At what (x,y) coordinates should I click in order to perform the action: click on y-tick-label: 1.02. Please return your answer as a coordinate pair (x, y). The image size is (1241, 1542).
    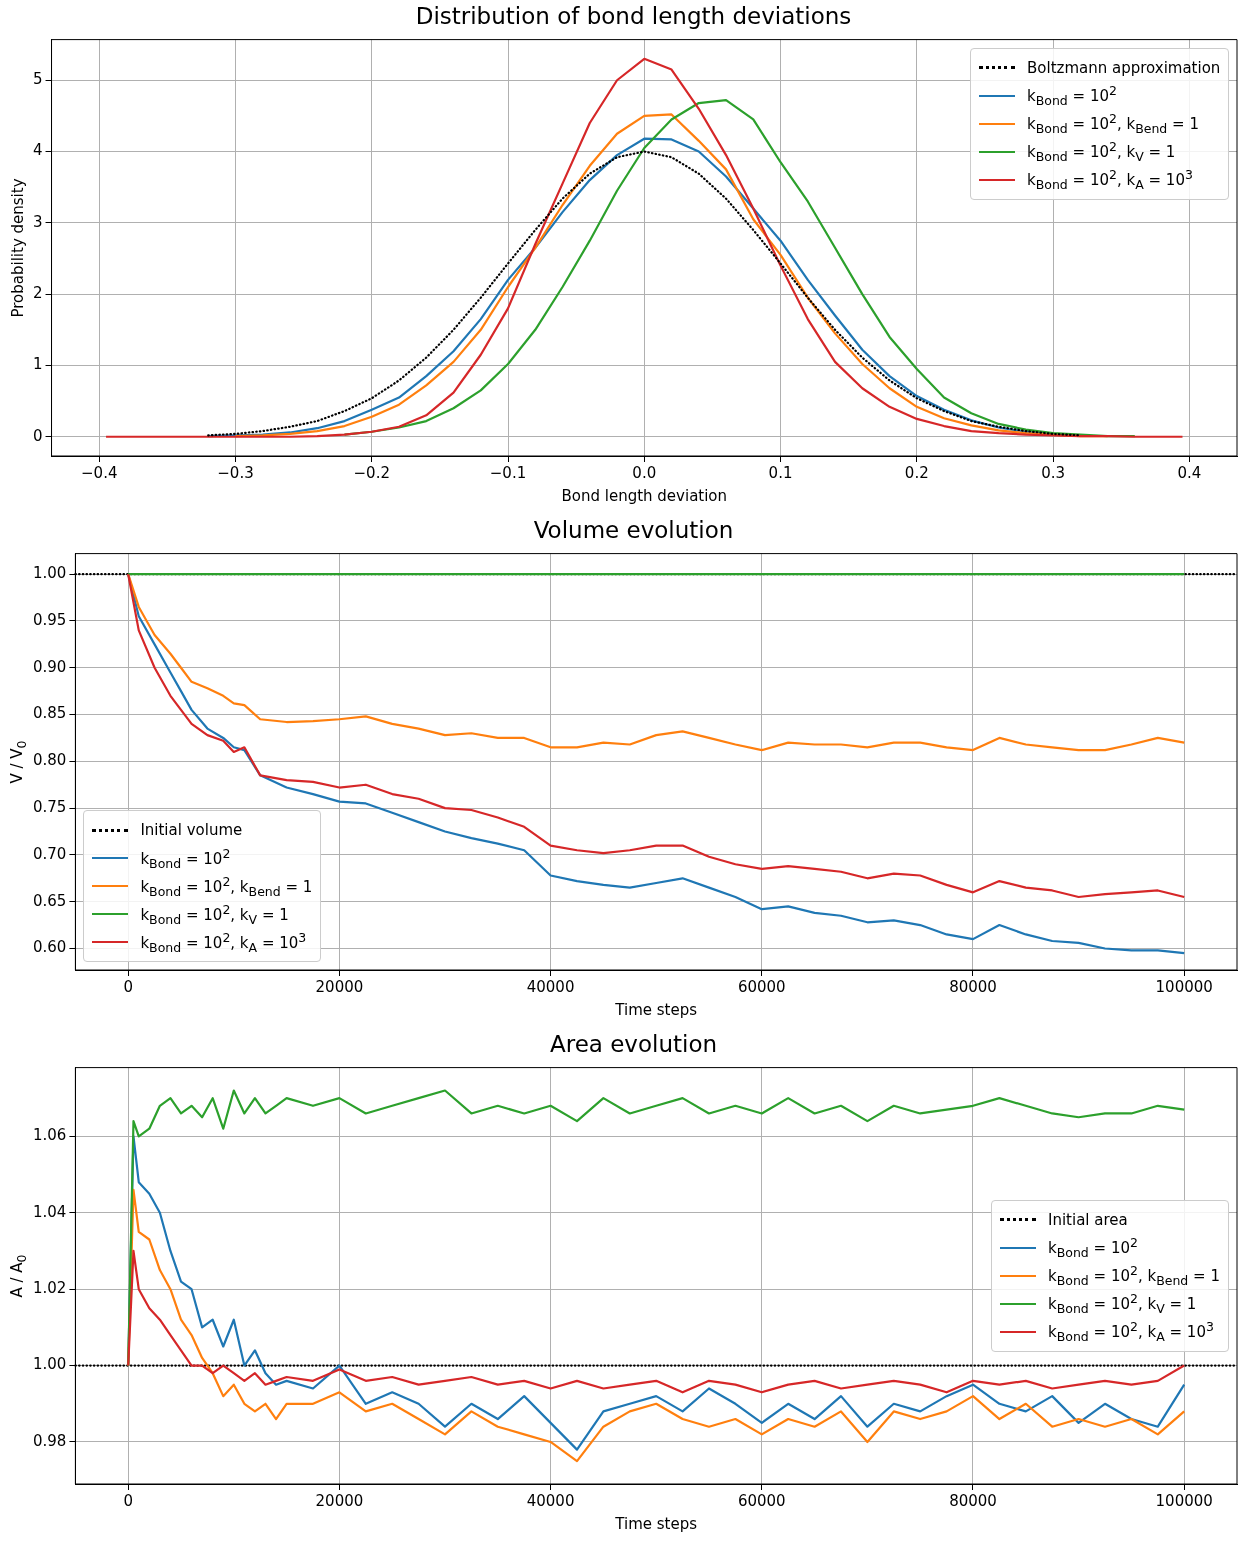
    Looking at the image, I should click on (49, 1288).